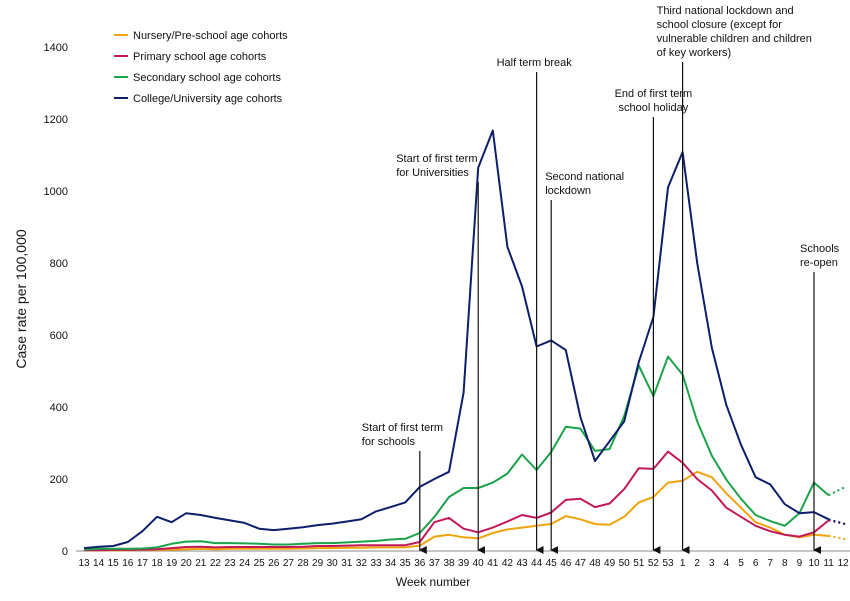 This screenshot has height=601, width=850. What do you see at coordinates (157, 563) in the screenshot?
I see `x-tick-label: 18` at bounding box center [157, 563].